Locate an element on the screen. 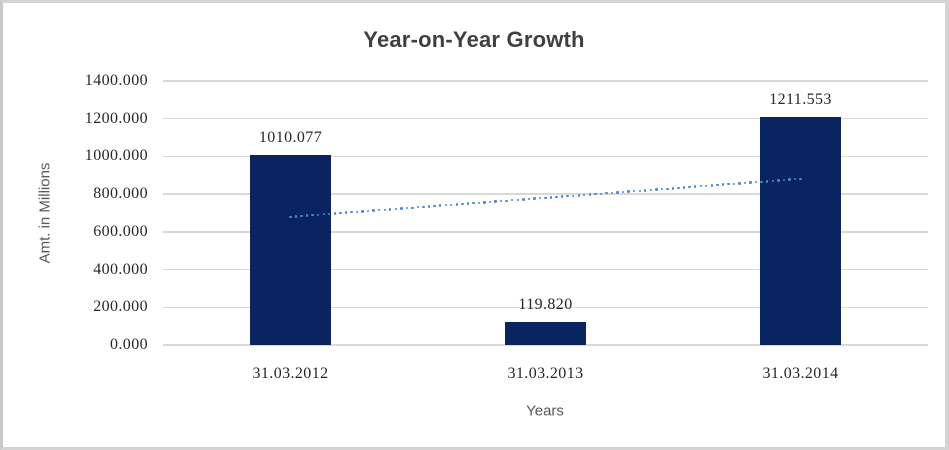  bar-31.03.2014 is located at coordinates (800, 230).